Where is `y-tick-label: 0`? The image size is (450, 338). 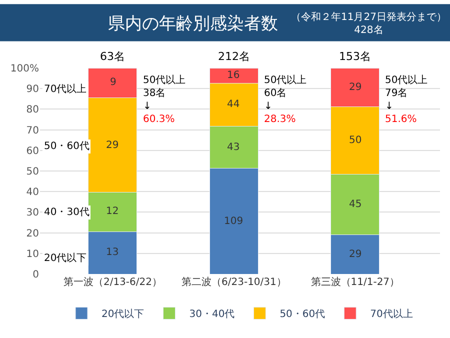
y-tick-label: 0 is located at coordinates (35, 275).